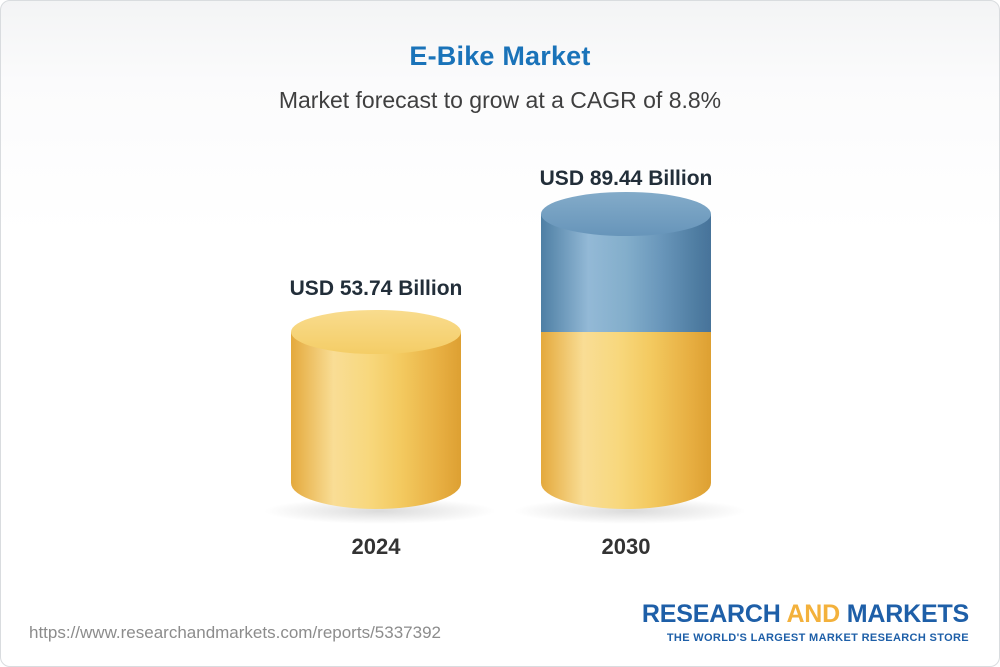 The width and height of the screenshot is (1000, 667). What do you see at coordinates (376, 288) in the screenshot?
I see `value-label-2024: USD 53.74 Billion` at bounding box center [376, 288].